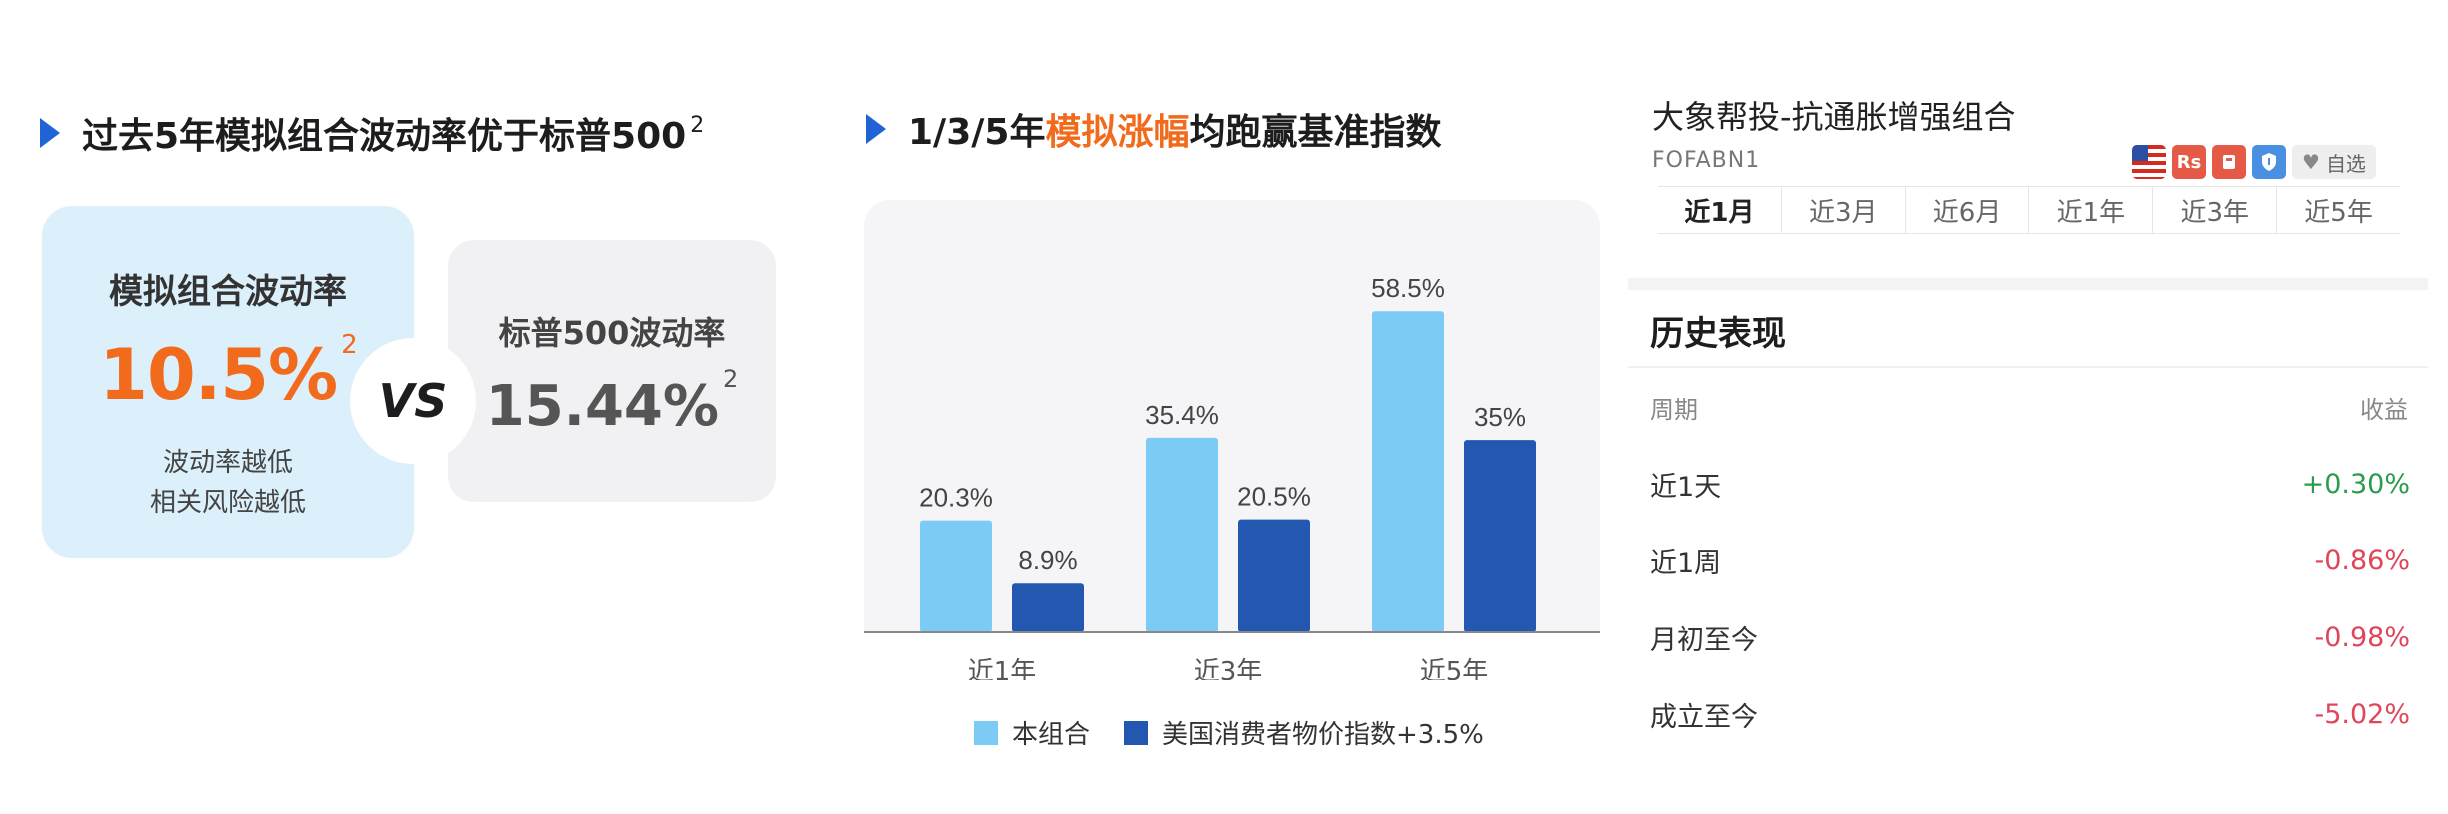 The width and height of the screenshot is (2448, 814). Describe the element at coordinates (1408, 288) in the screenshot. I see `bar-value-label: 58.5%` at that location.